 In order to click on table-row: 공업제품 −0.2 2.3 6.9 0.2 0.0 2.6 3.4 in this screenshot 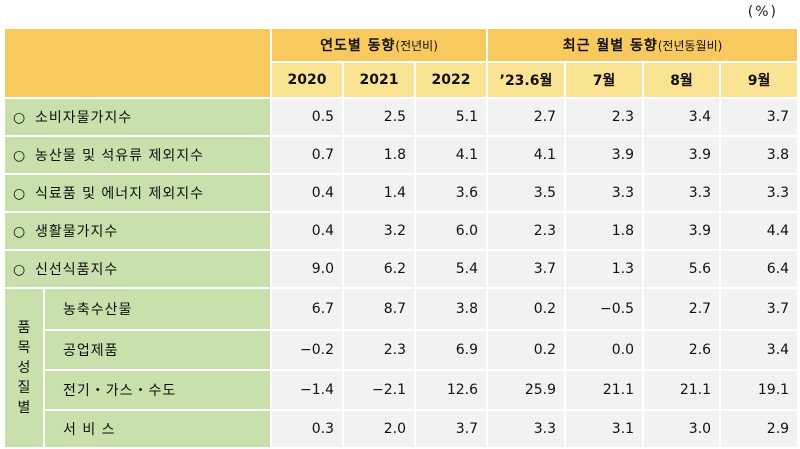, I will do `click(402, 350)`.